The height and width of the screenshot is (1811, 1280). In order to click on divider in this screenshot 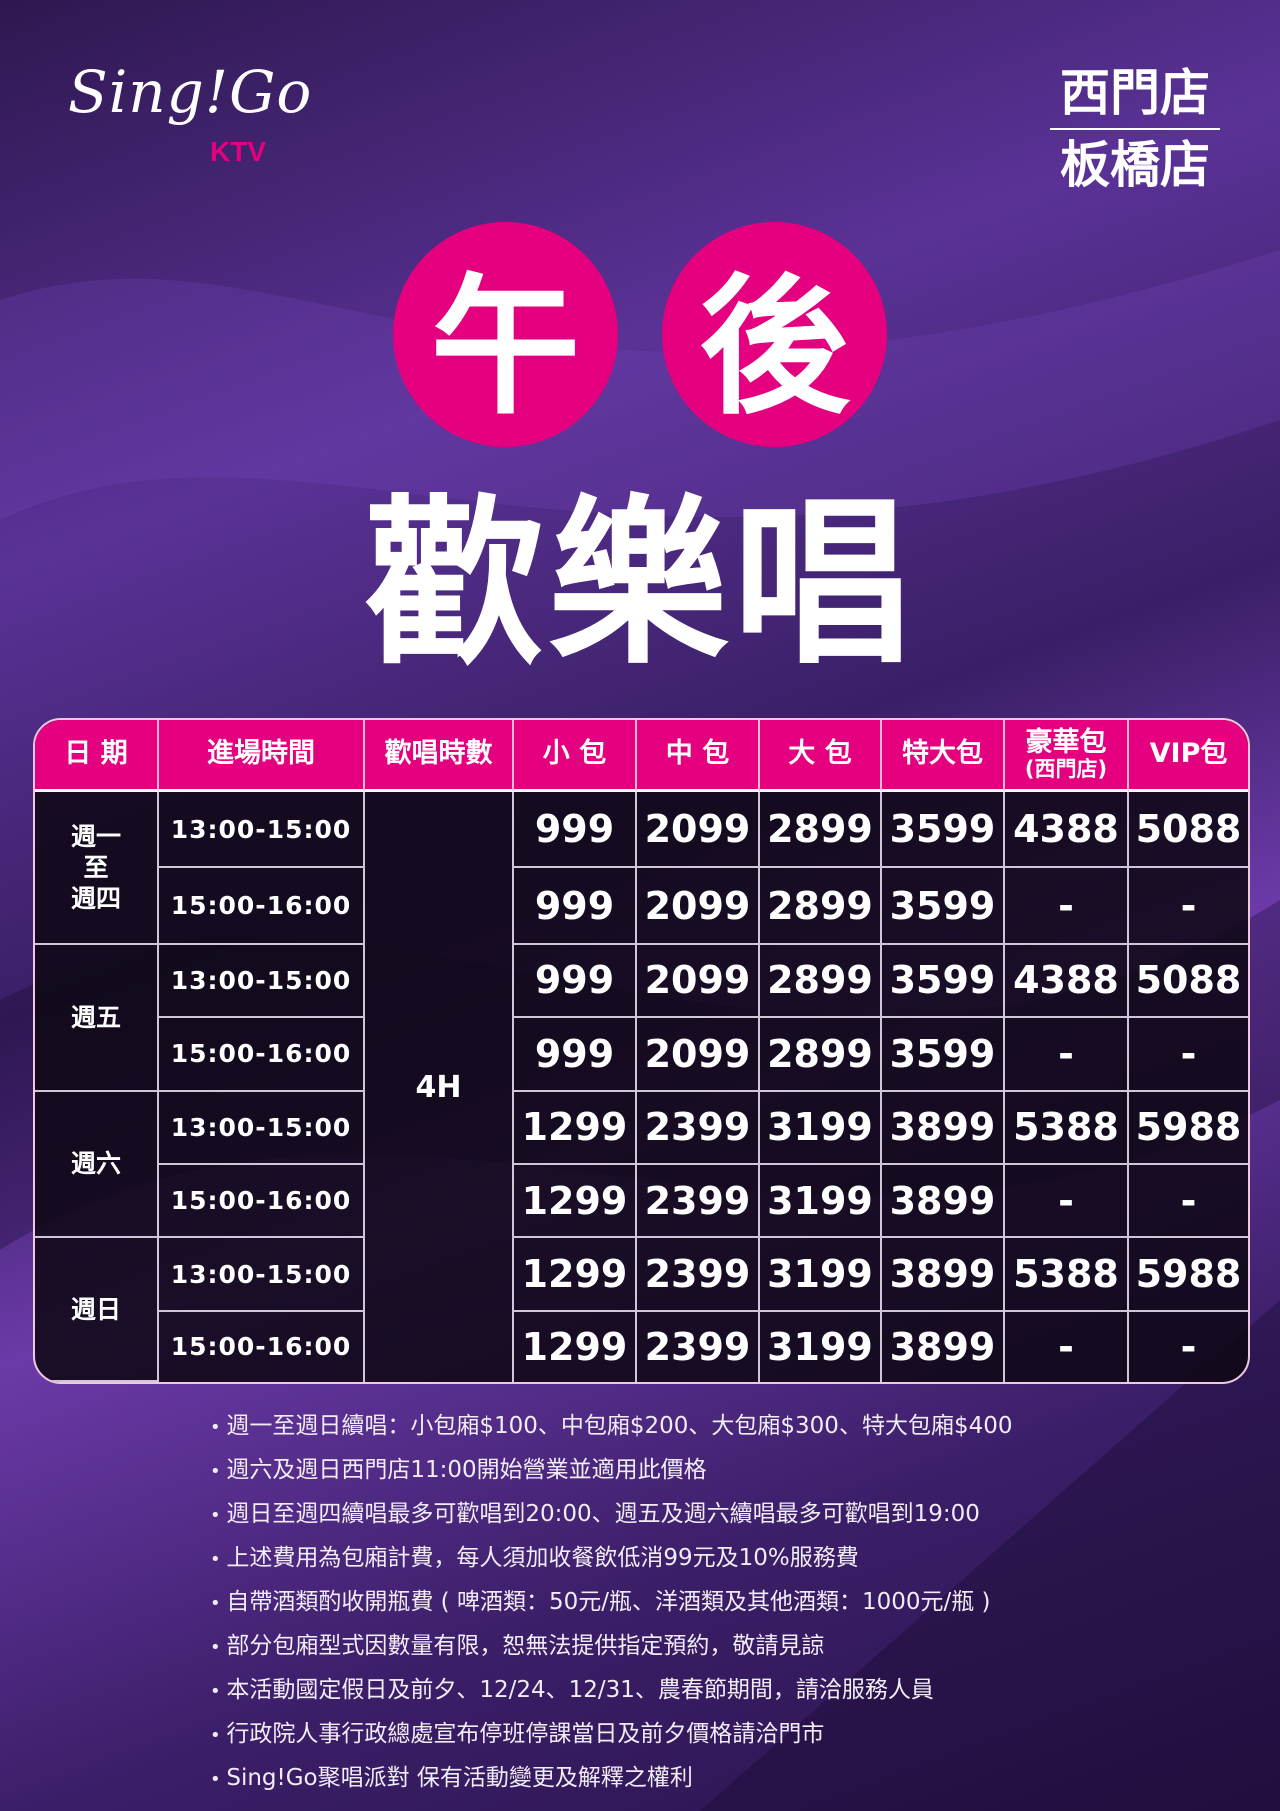, I will do `click(1135, 129)`.